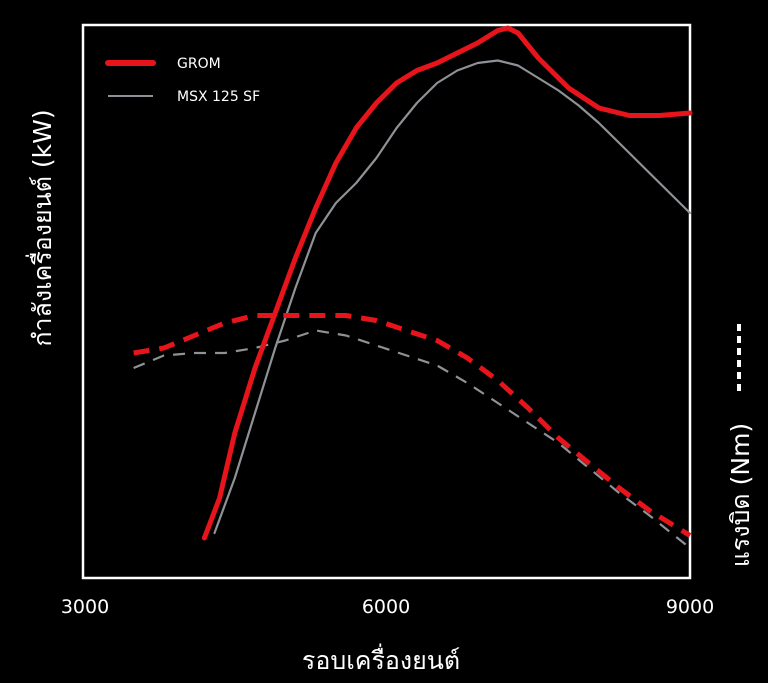  Describe the element at coordinates (85, 607) in the screenshot. I see `x-tick-label: 3000` at that location.